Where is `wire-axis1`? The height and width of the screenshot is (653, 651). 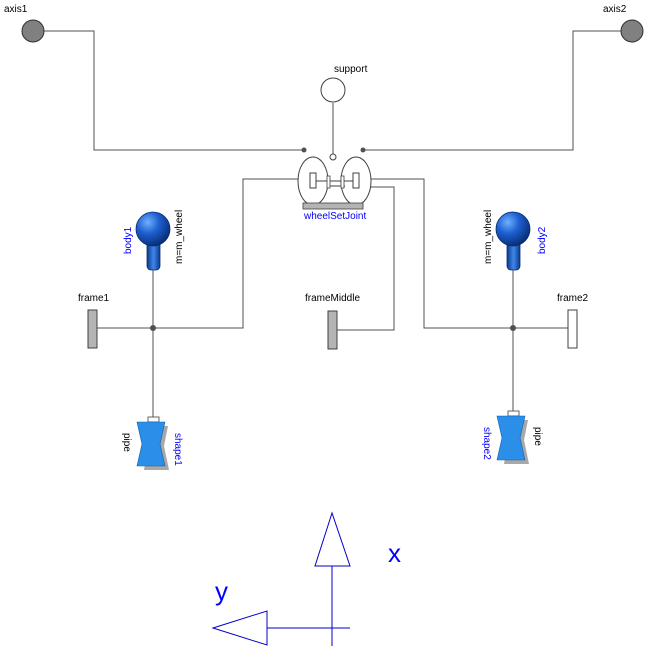 wire-axis1 is located at coordinates (173, 90).